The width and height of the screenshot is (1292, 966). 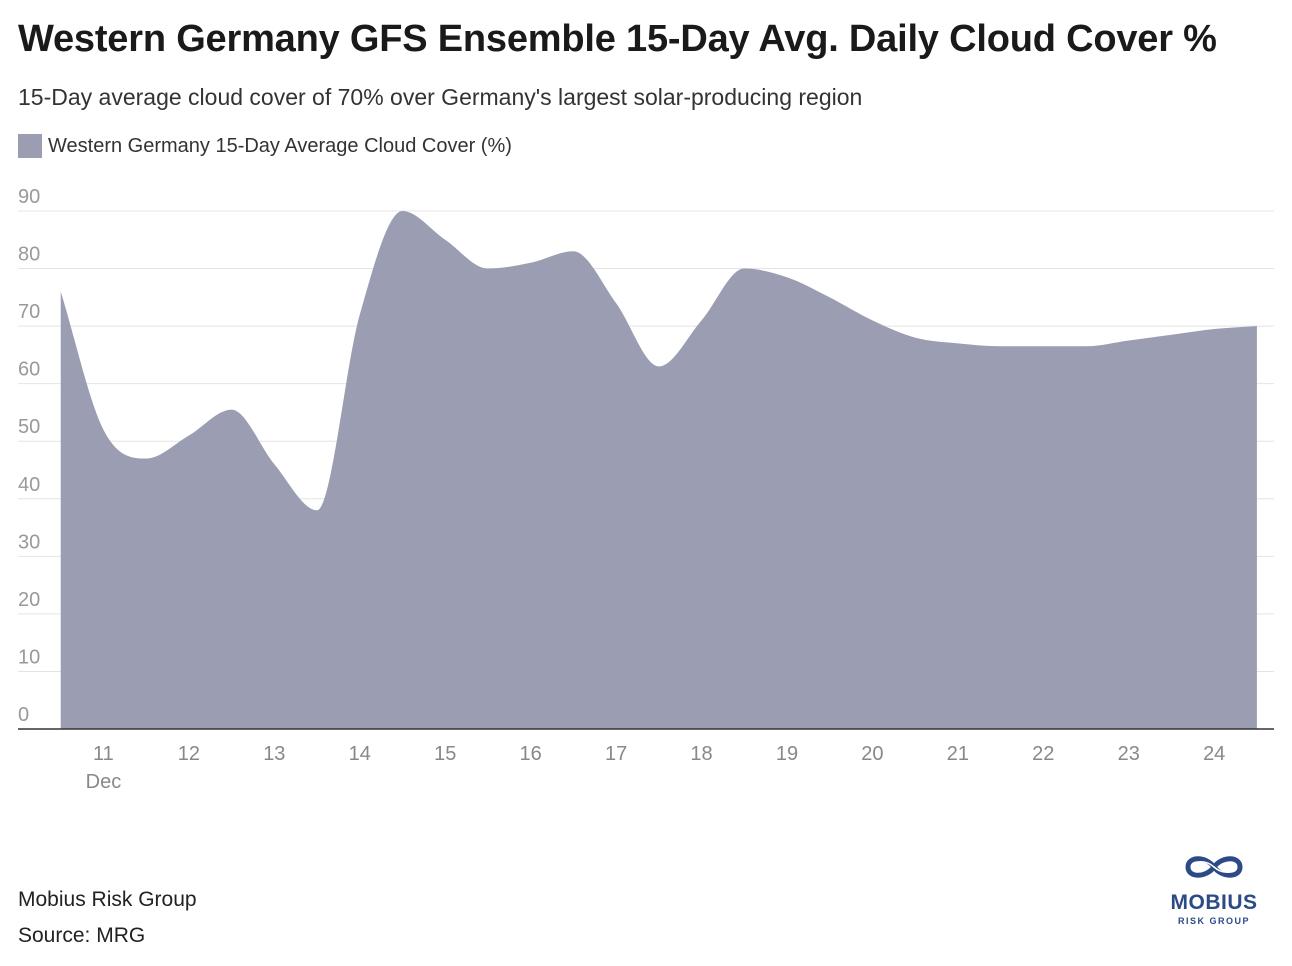 I want to click on y-tick-label-20: 20, so click(x=29, y=600).